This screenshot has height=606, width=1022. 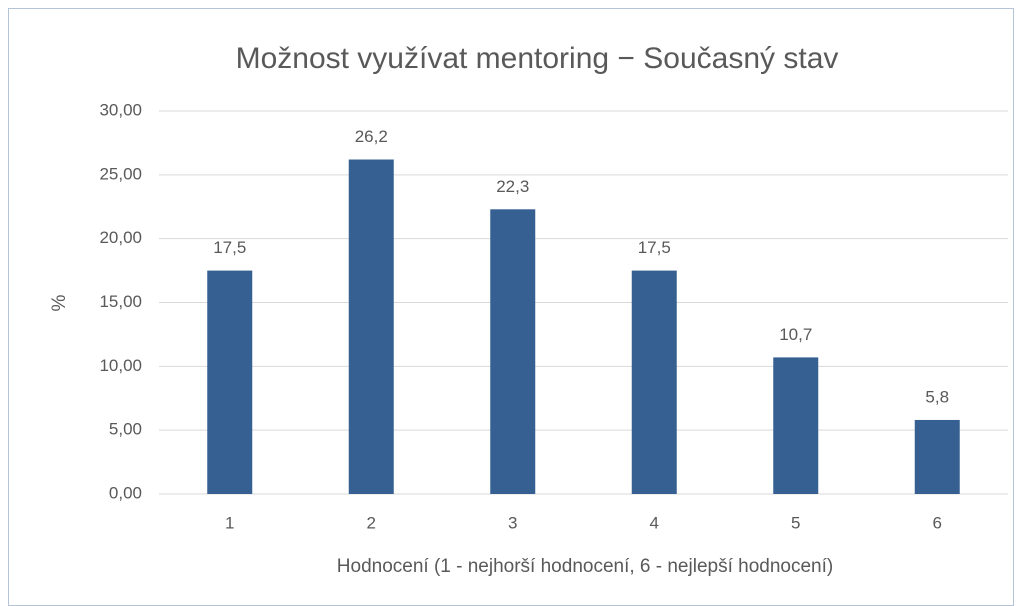 I want to click on y-tick-label: 20,00, so click(x=120, y=237).